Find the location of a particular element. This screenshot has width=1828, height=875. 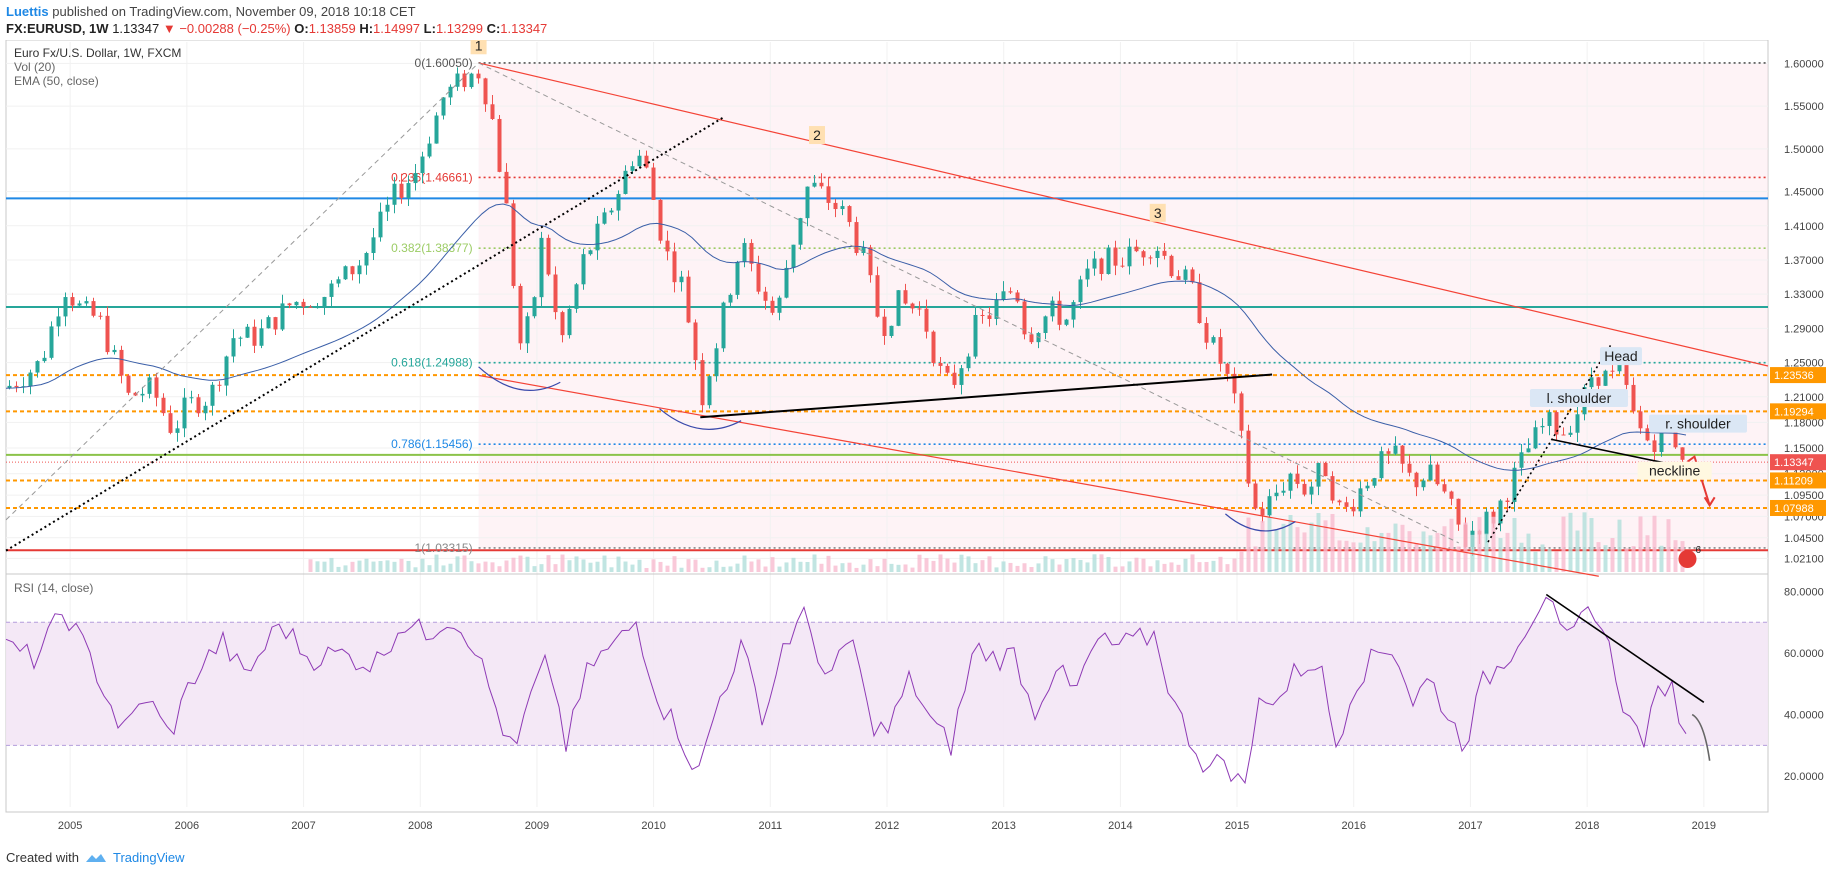

year-axis-tick: 2009 is located at coordinates (537, 826).